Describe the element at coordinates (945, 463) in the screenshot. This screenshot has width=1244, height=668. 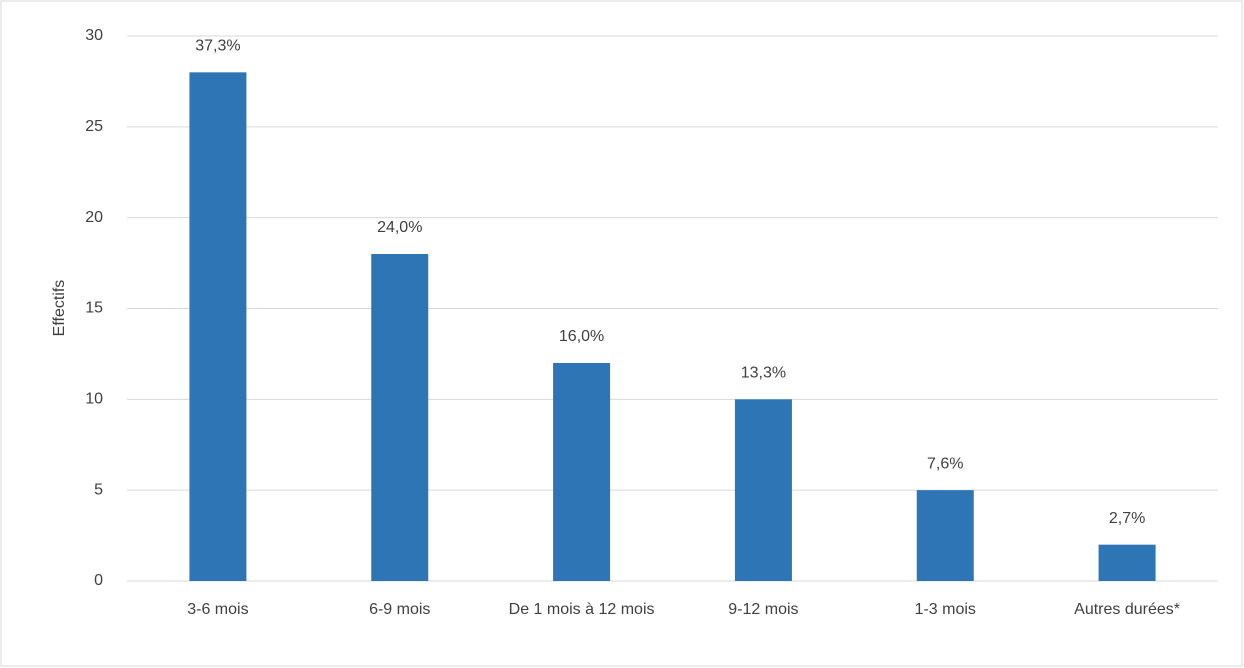
I see `data-label: 7,6%` at that location.